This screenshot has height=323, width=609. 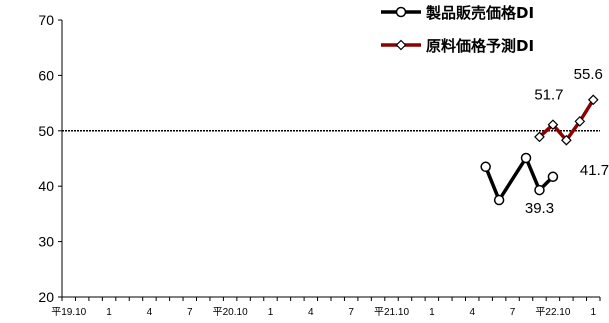 I want to click on x-tick-label: 平19.10, so click(x=68, y=312).